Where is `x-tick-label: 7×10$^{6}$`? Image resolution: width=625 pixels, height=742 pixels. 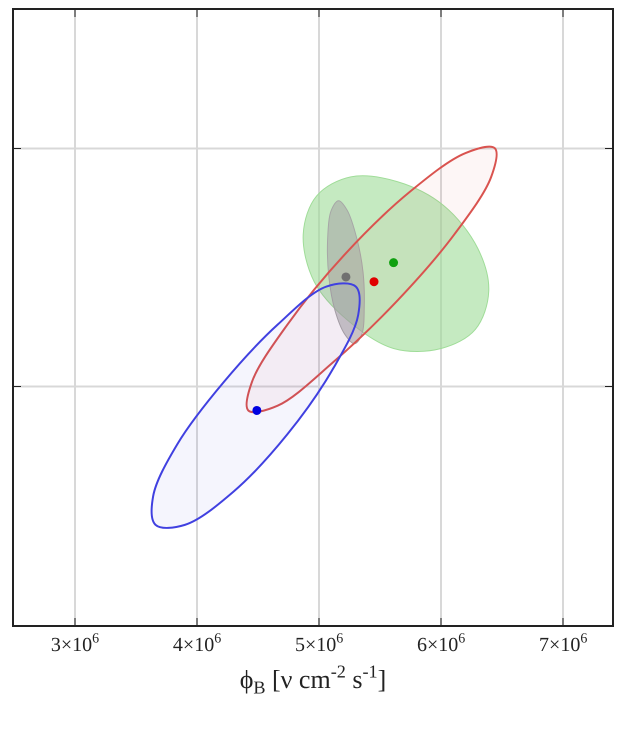 x-tick-label: 7×10$^{6}$ is located at coordinates (563, 644).